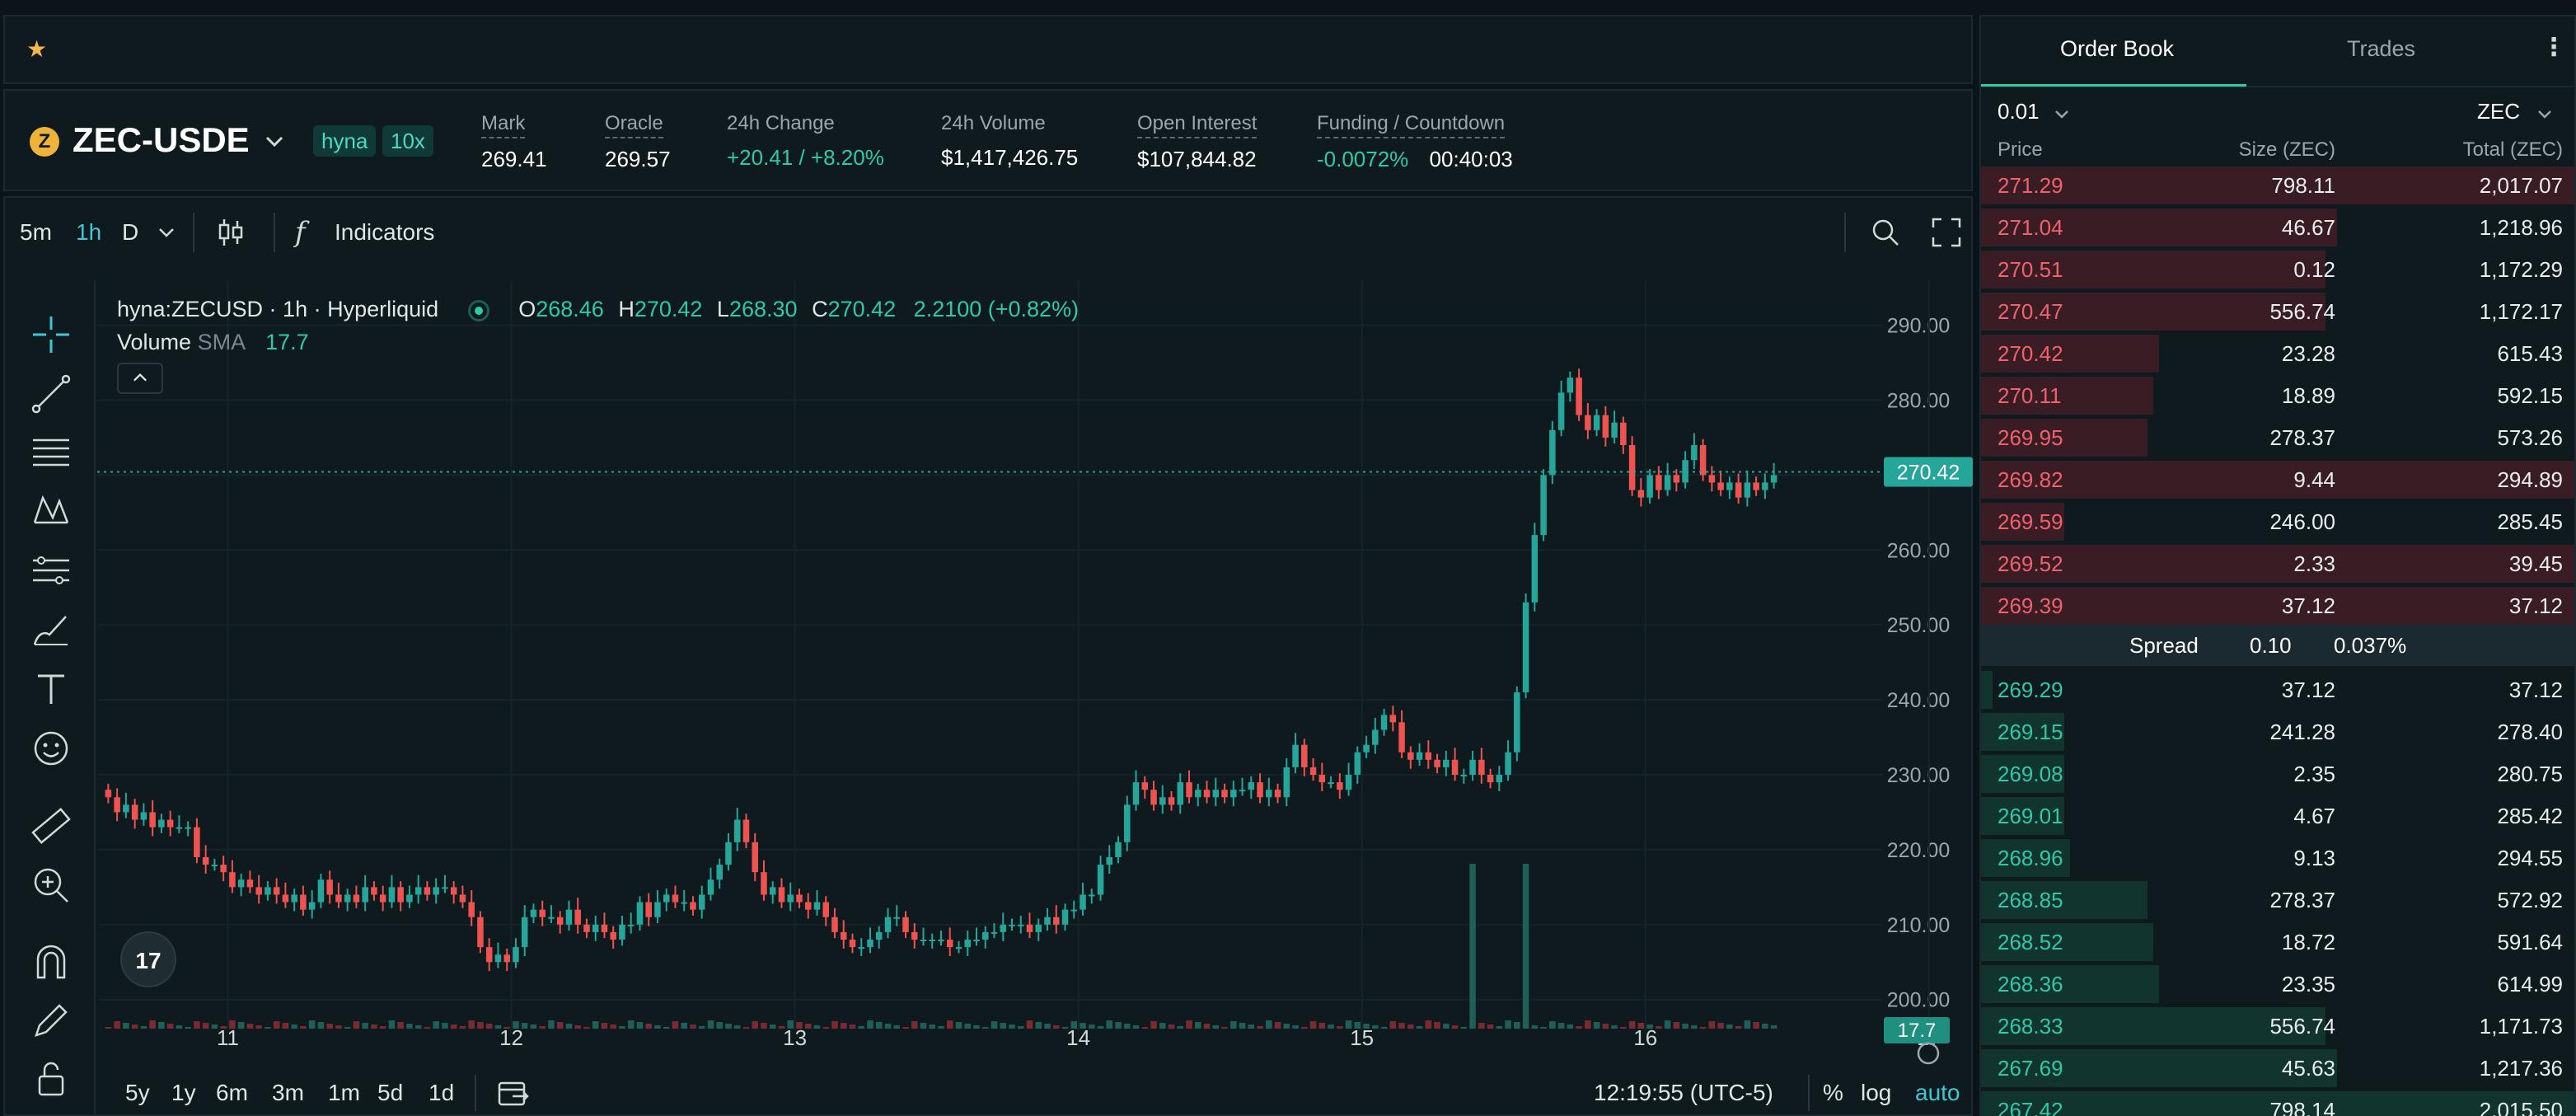  What do you see at coordinates (407, 141) in the screenshot?
I see `leverage-badge: 10x` at bounding box center [407, 141].